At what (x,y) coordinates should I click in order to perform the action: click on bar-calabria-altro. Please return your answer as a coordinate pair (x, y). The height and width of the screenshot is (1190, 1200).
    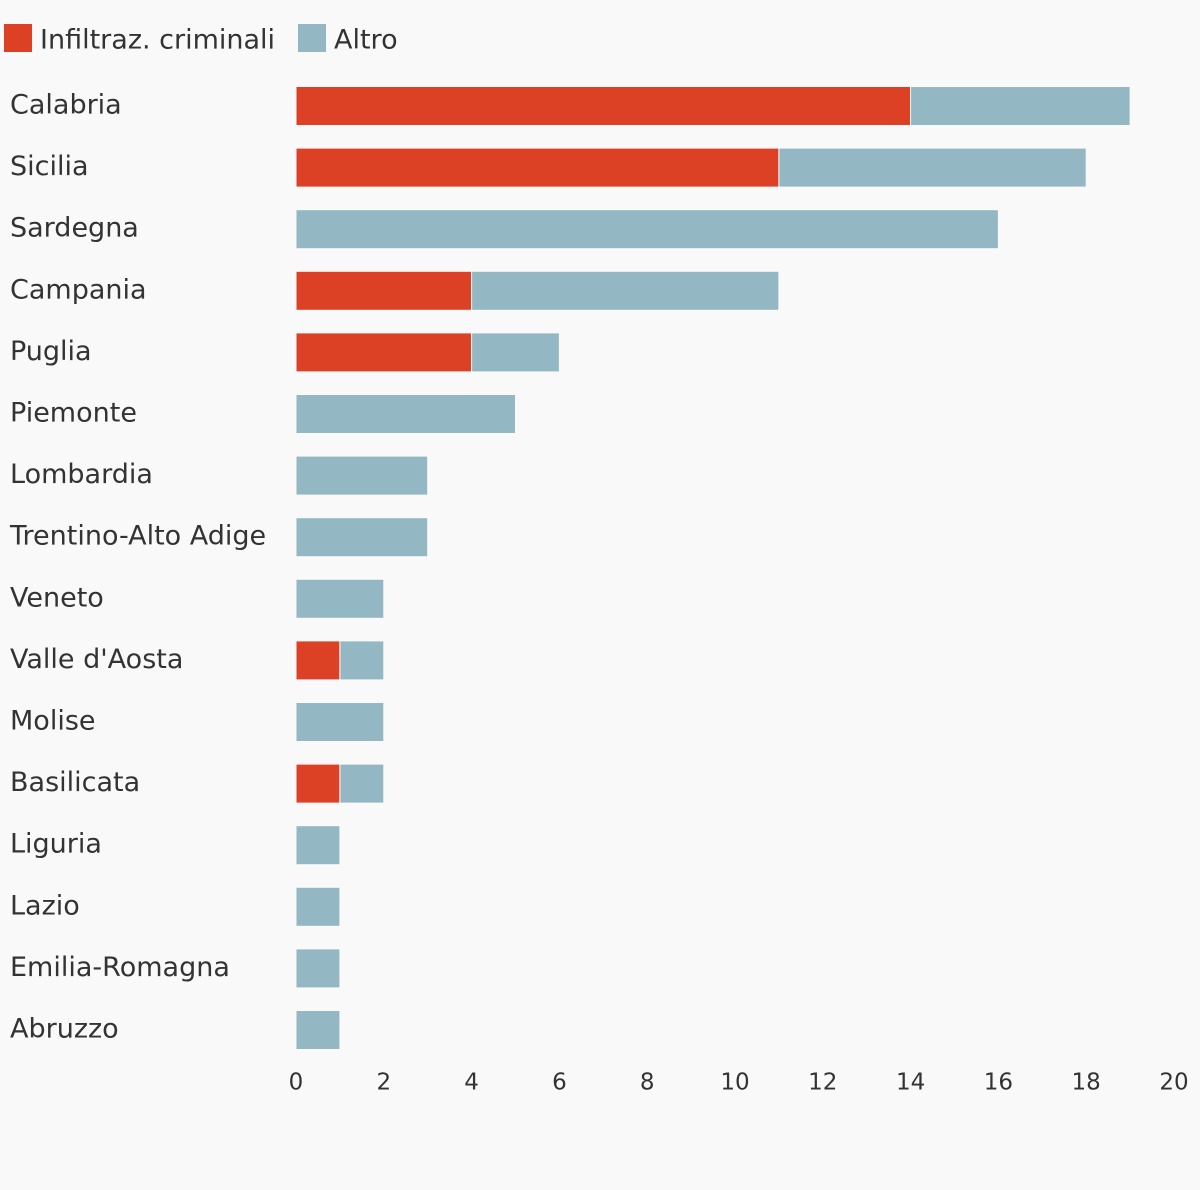
    Looking at the image, I should click on (1020, 106).